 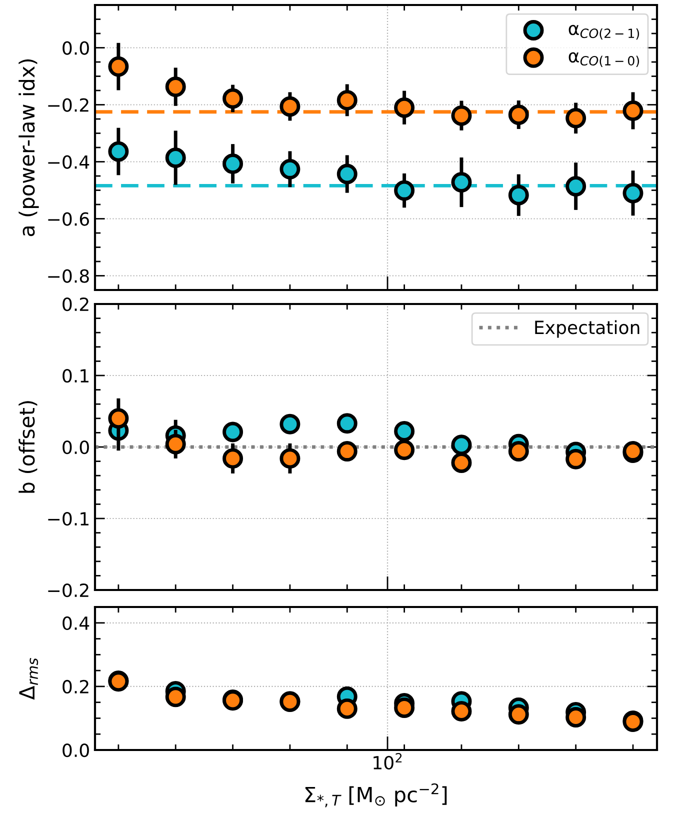 I want to click on legend-label: Expectation, so click(x=587, y=329).